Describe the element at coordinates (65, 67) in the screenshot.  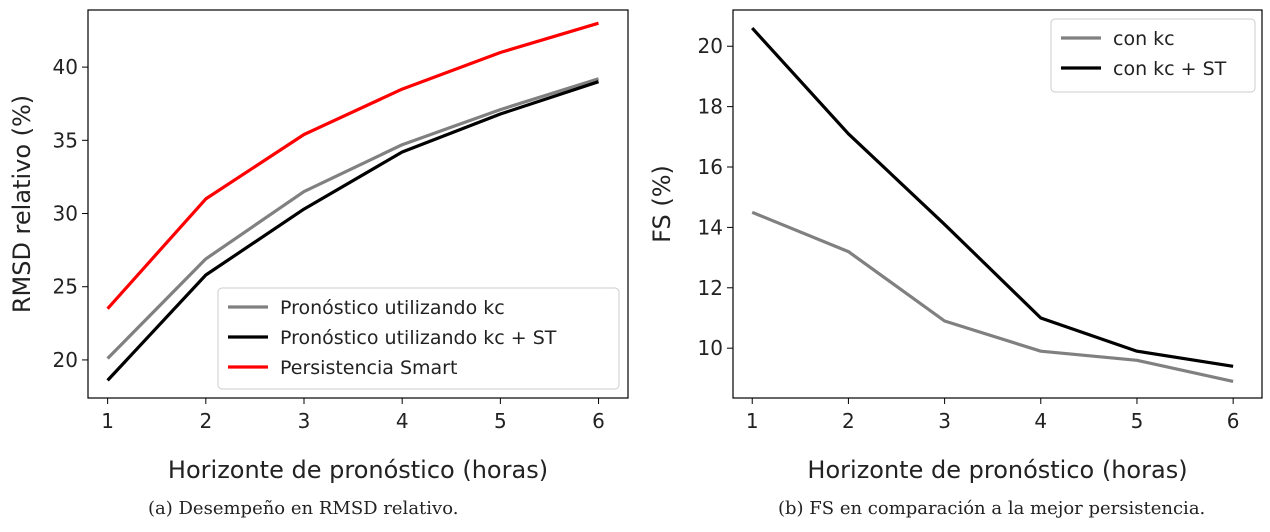
I see `y-tick-label: 40` at that location.